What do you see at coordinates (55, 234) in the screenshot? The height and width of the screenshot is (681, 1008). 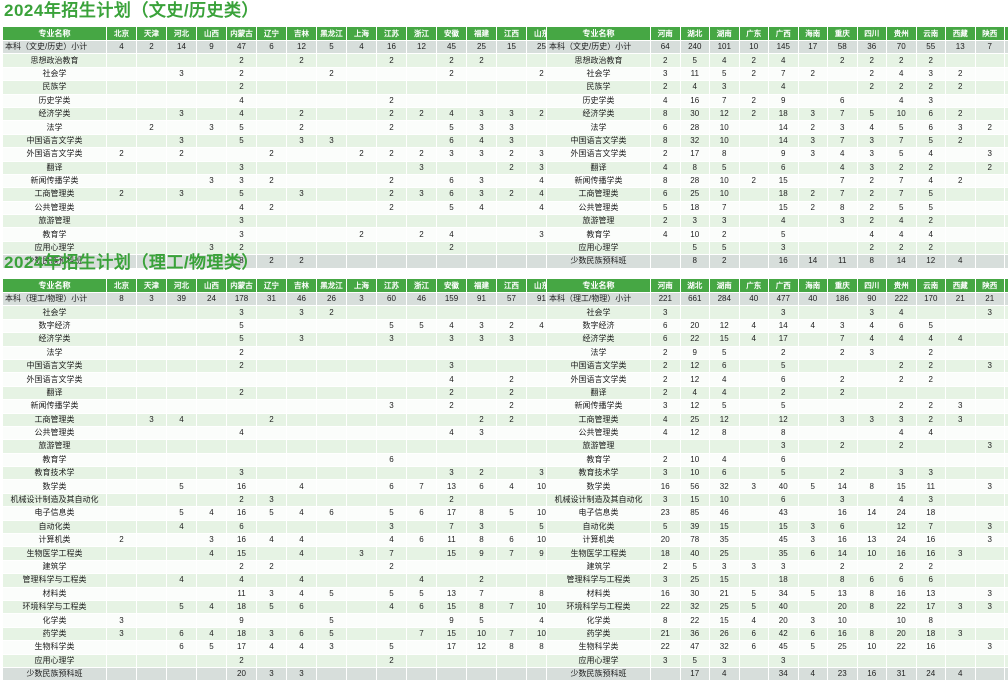 I see `major-name-cell: 教育学` at bounding box center [55, 234].